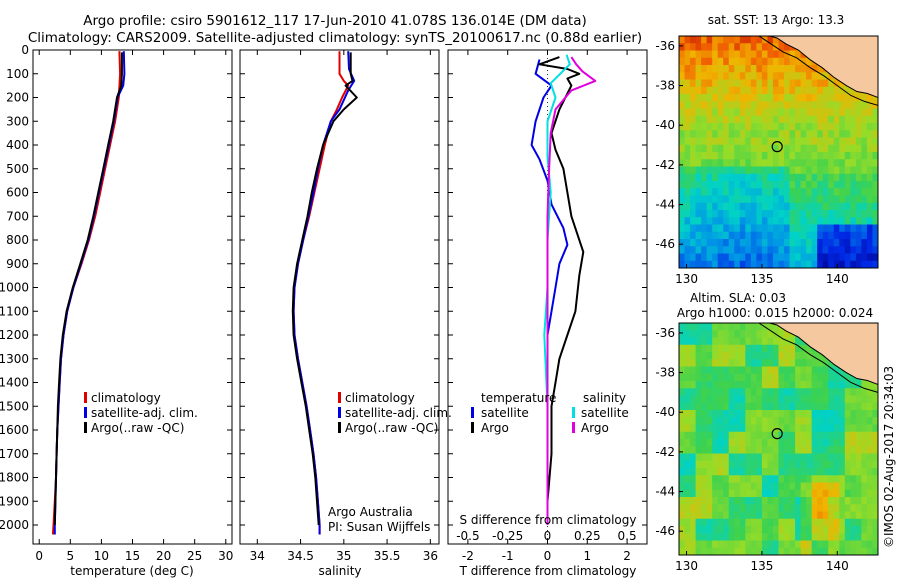 The width and height of the screenshot is (900, 580). Describe the element at coordinates (468, 556) in the screenshot. I see `x-tick-label: -2` at that location.